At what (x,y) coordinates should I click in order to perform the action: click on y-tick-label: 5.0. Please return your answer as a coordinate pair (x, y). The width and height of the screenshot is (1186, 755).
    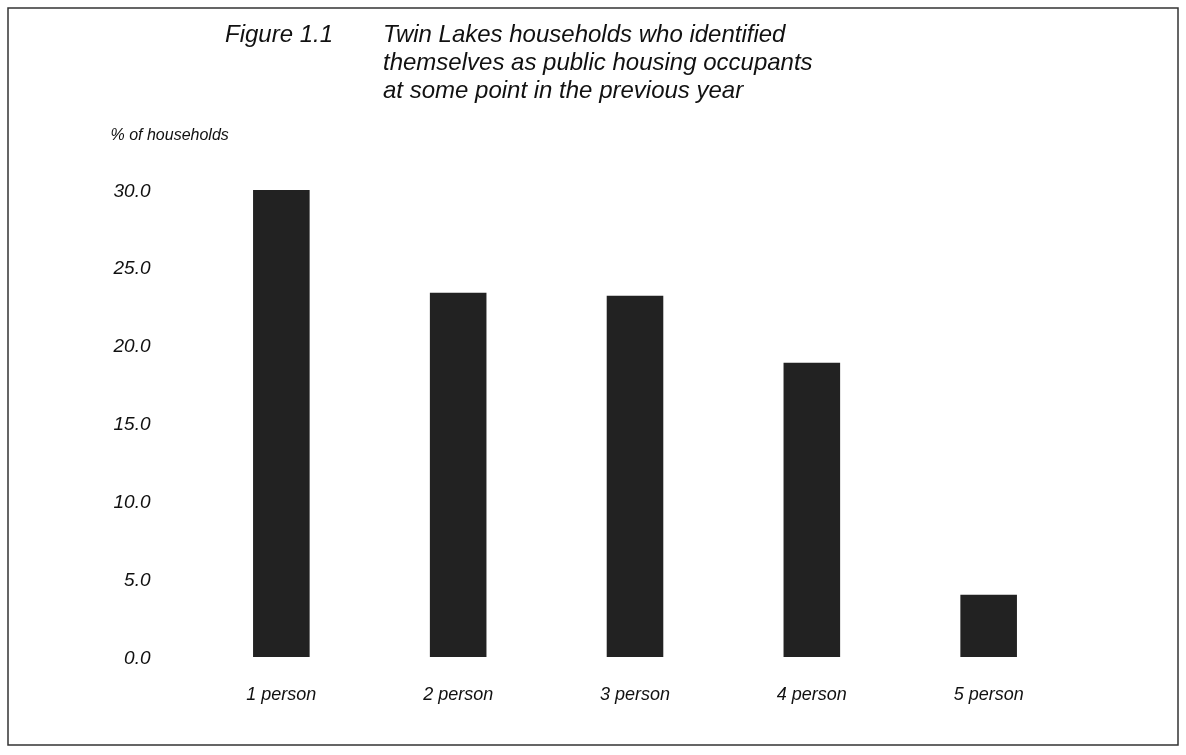
    Looking at the image, I should click on (137, 579).